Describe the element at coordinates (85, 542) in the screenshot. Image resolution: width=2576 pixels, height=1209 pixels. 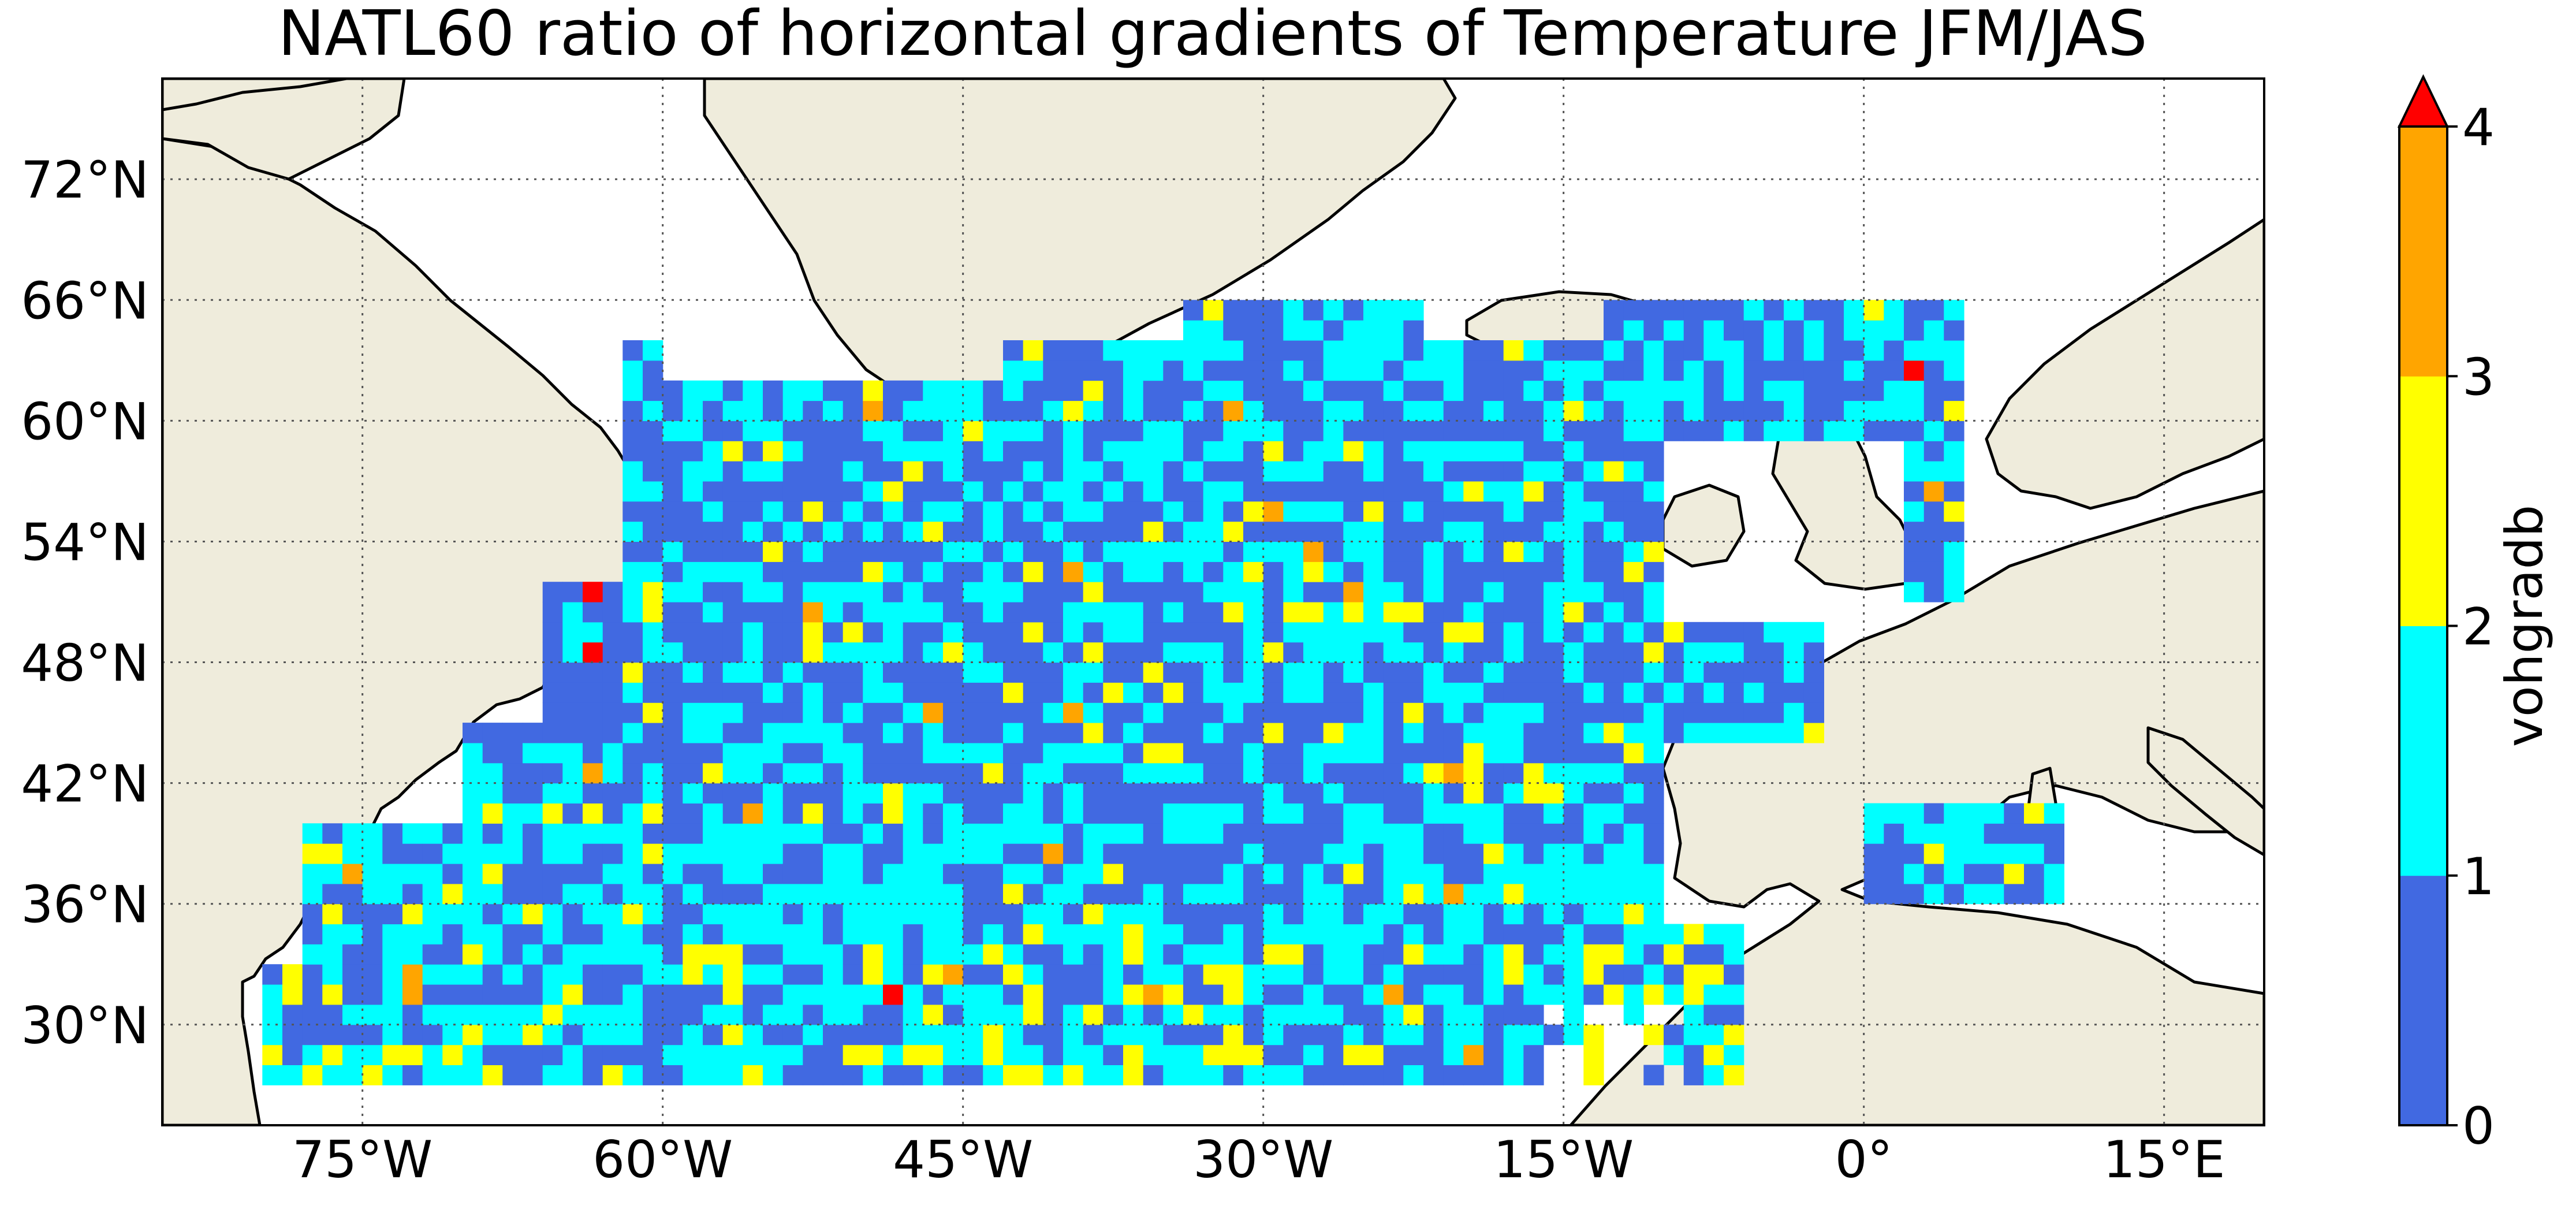
I see `lat-tick-label: 54°N` at that location.